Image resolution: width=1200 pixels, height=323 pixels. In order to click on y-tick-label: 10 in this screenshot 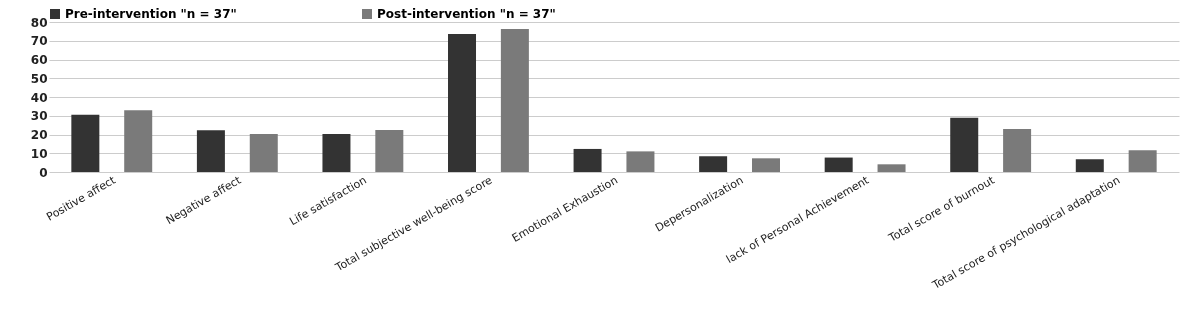, I will do `click(39, 153)`.